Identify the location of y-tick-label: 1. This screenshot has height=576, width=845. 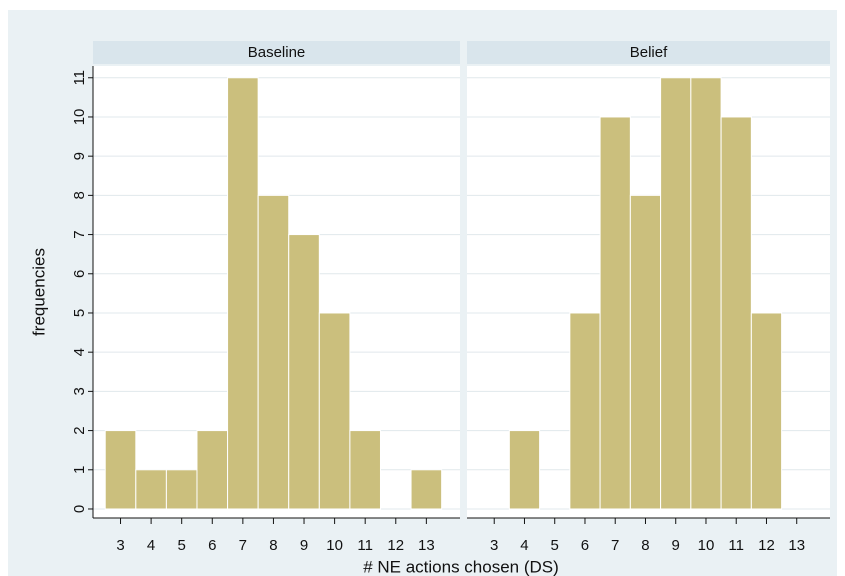
(79, 470).